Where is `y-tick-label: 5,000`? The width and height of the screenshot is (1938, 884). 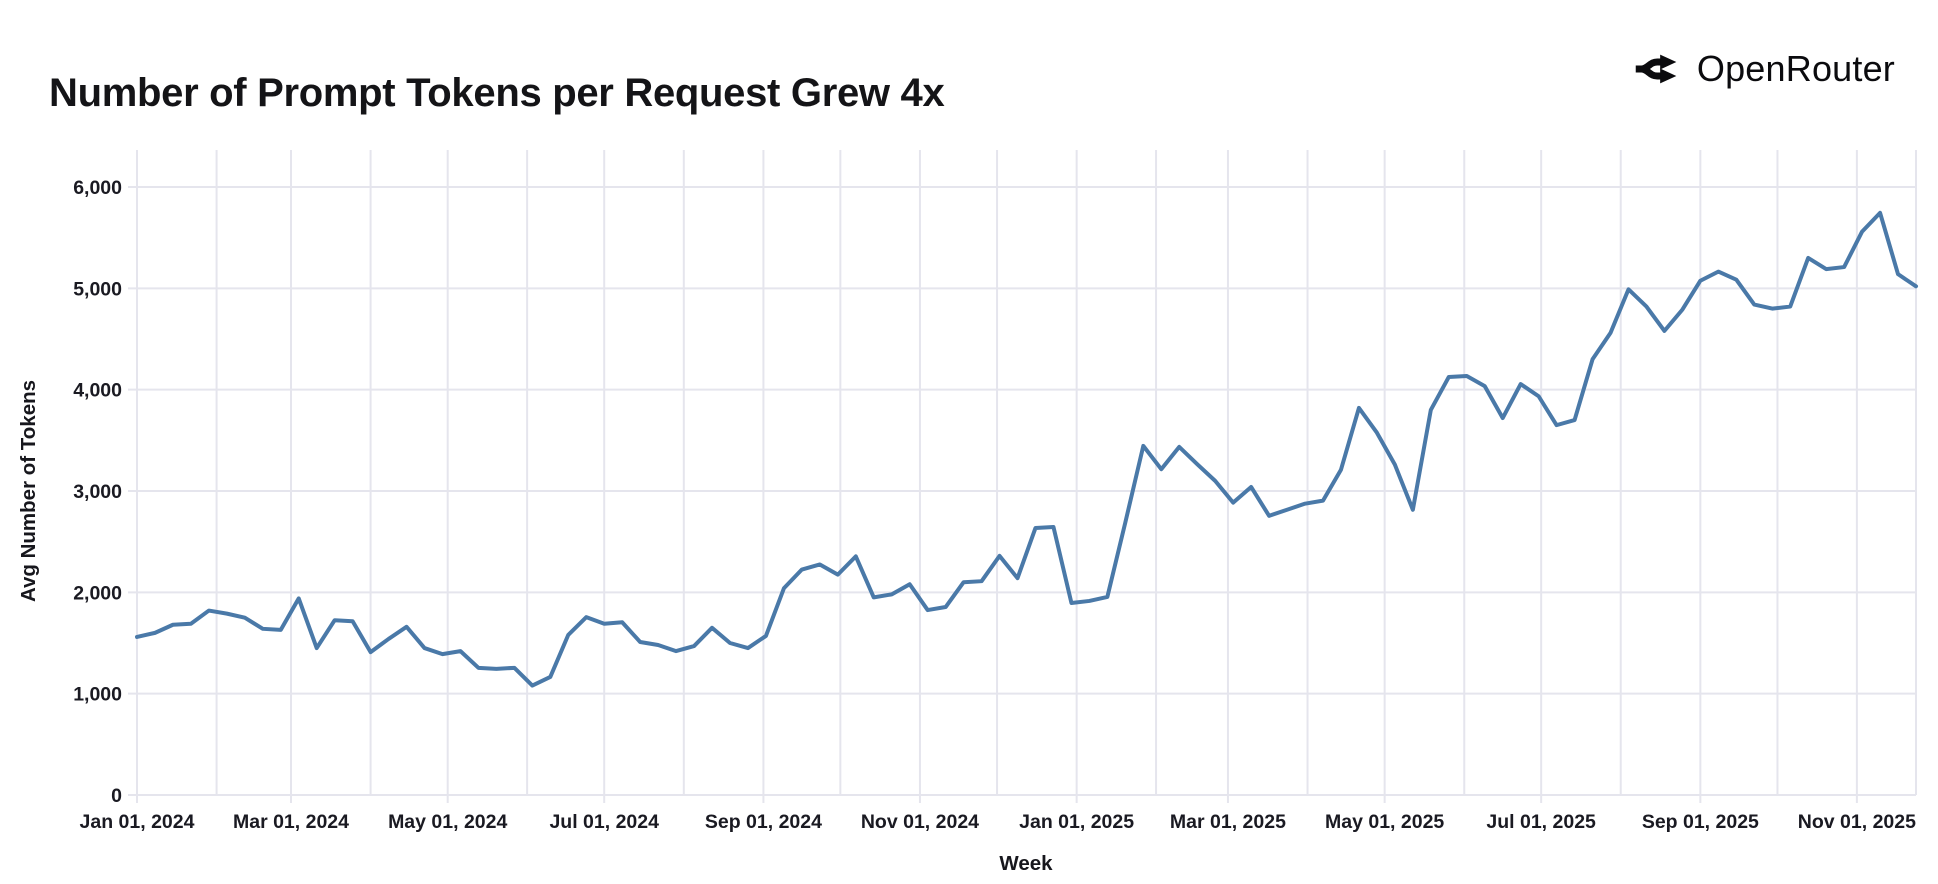 y-tick-label: 5,000 is located at coordinates (97, 289).